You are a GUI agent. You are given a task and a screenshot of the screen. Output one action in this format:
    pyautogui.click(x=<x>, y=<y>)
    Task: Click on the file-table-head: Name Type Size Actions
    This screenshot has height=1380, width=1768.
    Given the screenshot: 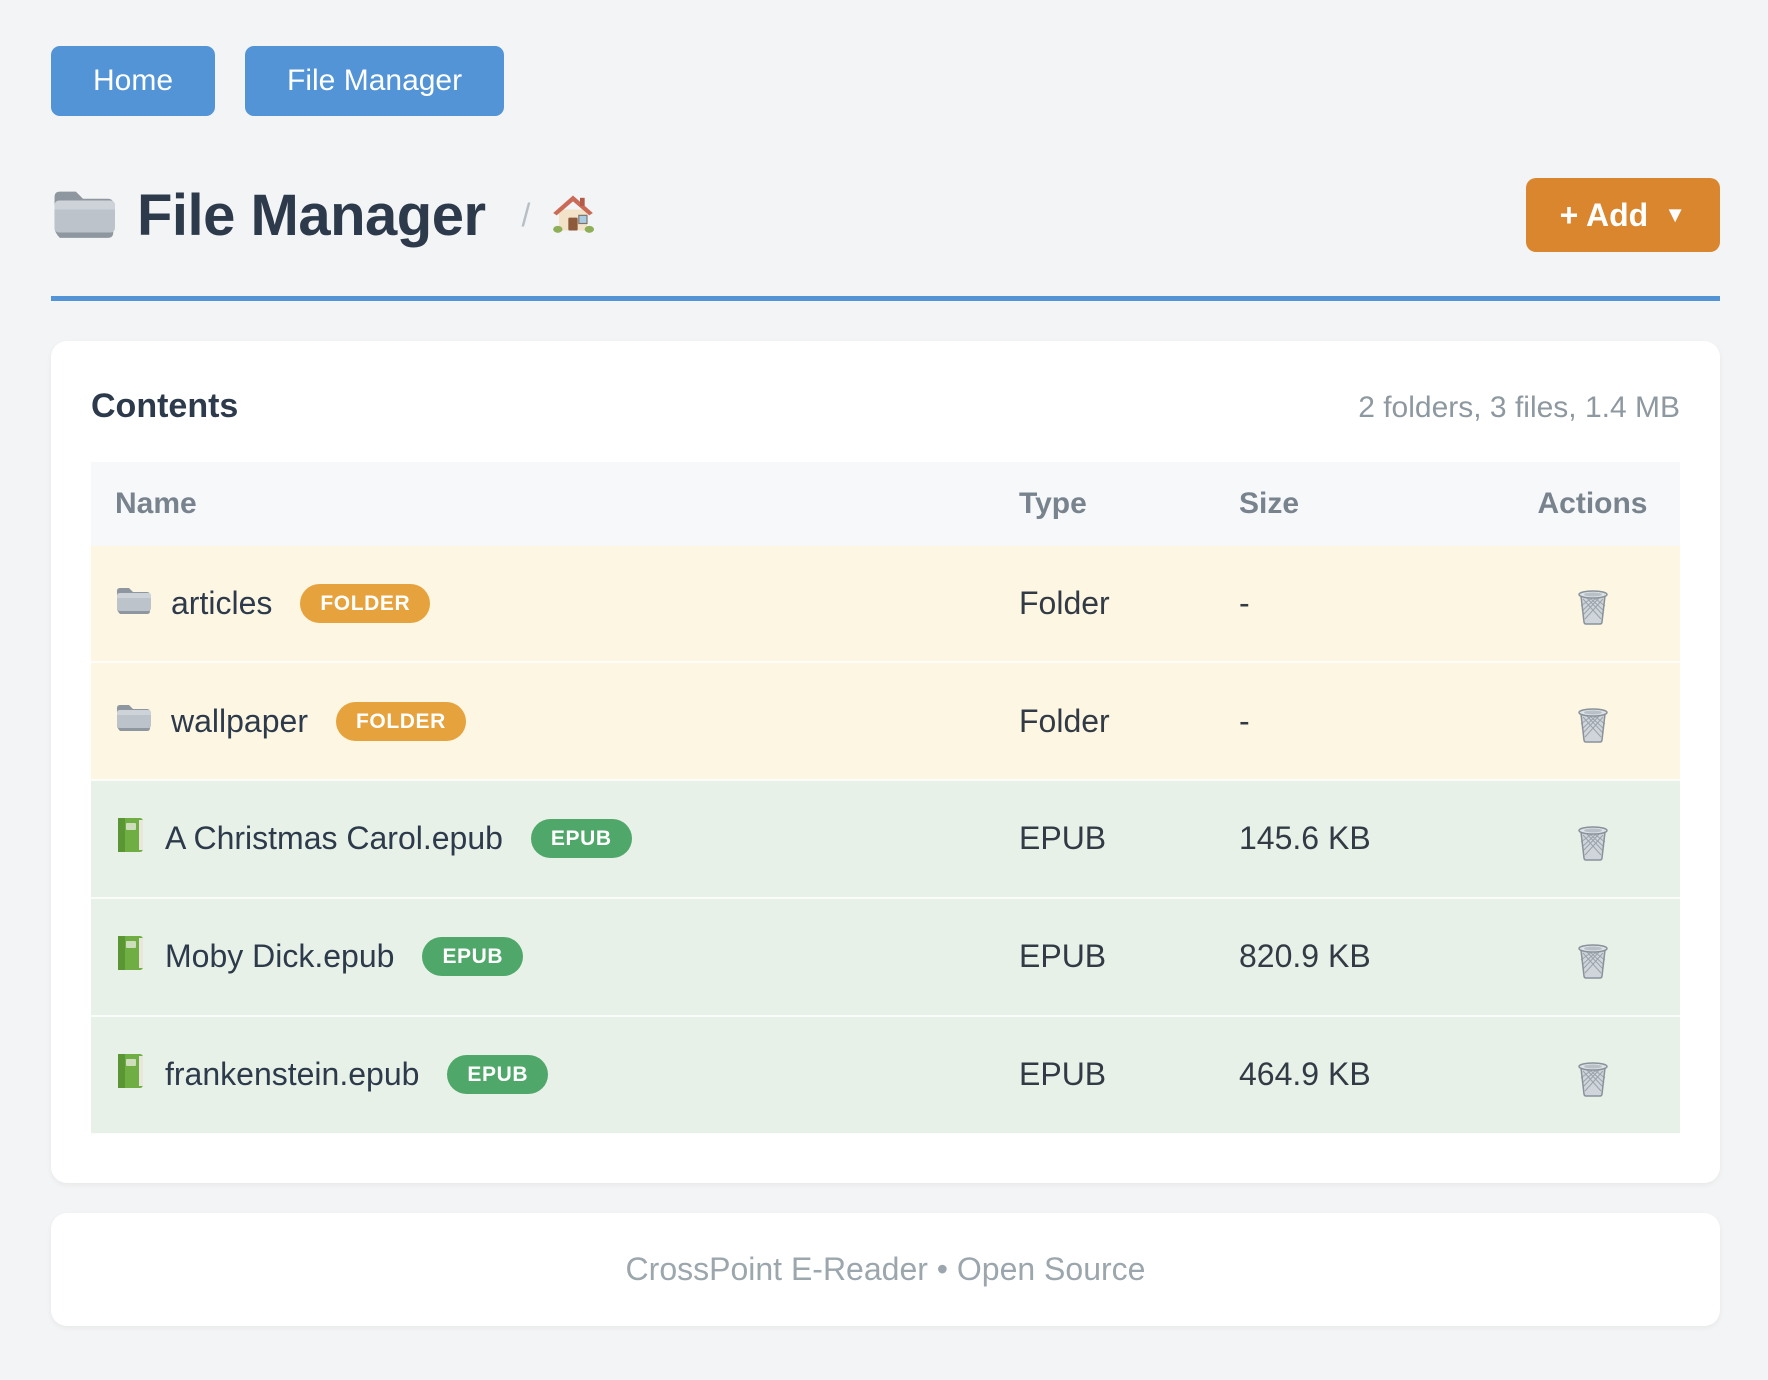 What is the action you would take?
    pyautogui.click(x=885, y=504)
    